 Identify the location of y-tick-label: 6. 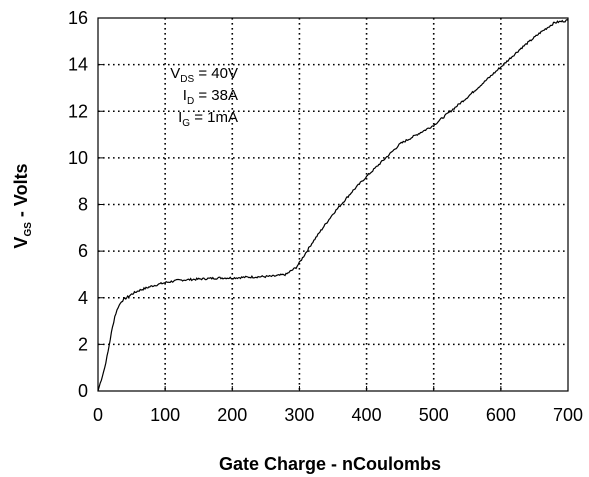
(83, 251).